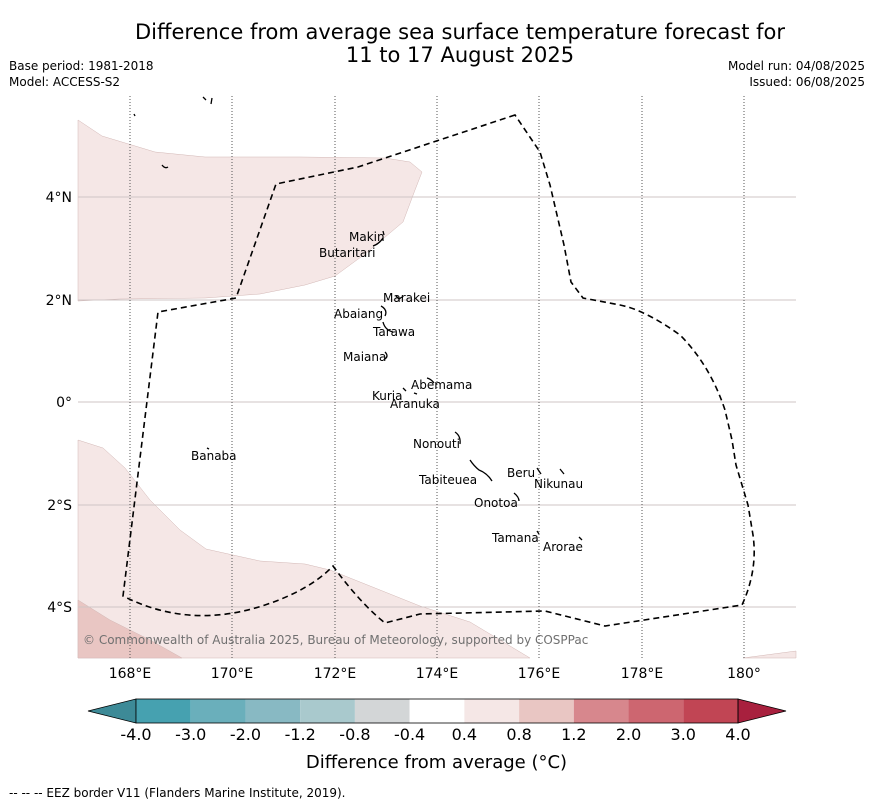 This screenshot has height=804, width=873. I want to click on title-line-2: 11 to 17 August 2025, so click(460, 55).